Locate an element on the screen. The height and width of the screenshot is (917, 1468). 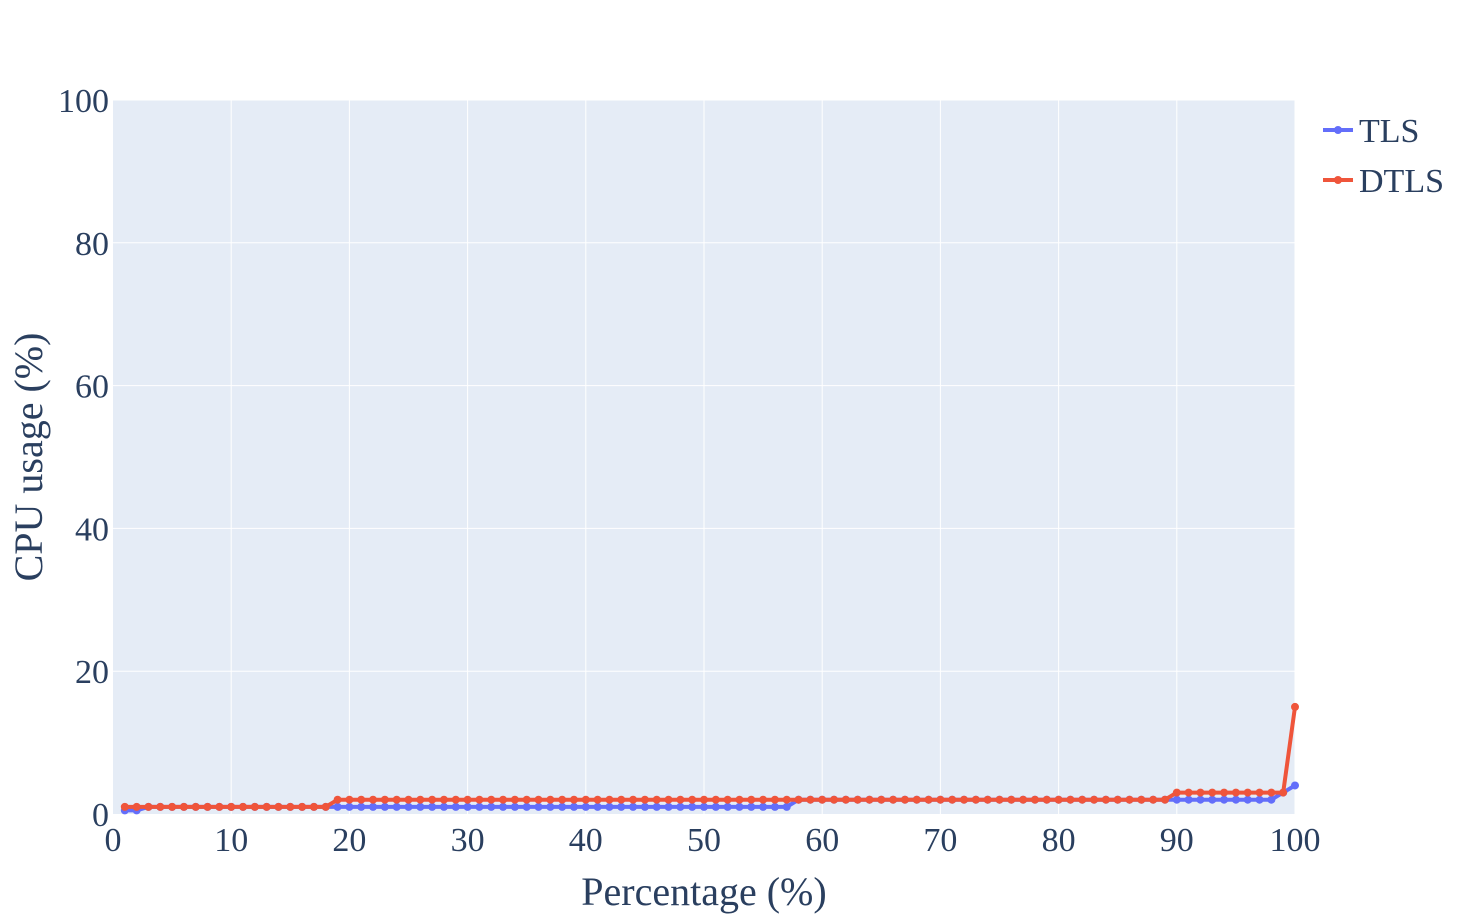
x-tick-label: 60 is located at coordinates (822, 840).